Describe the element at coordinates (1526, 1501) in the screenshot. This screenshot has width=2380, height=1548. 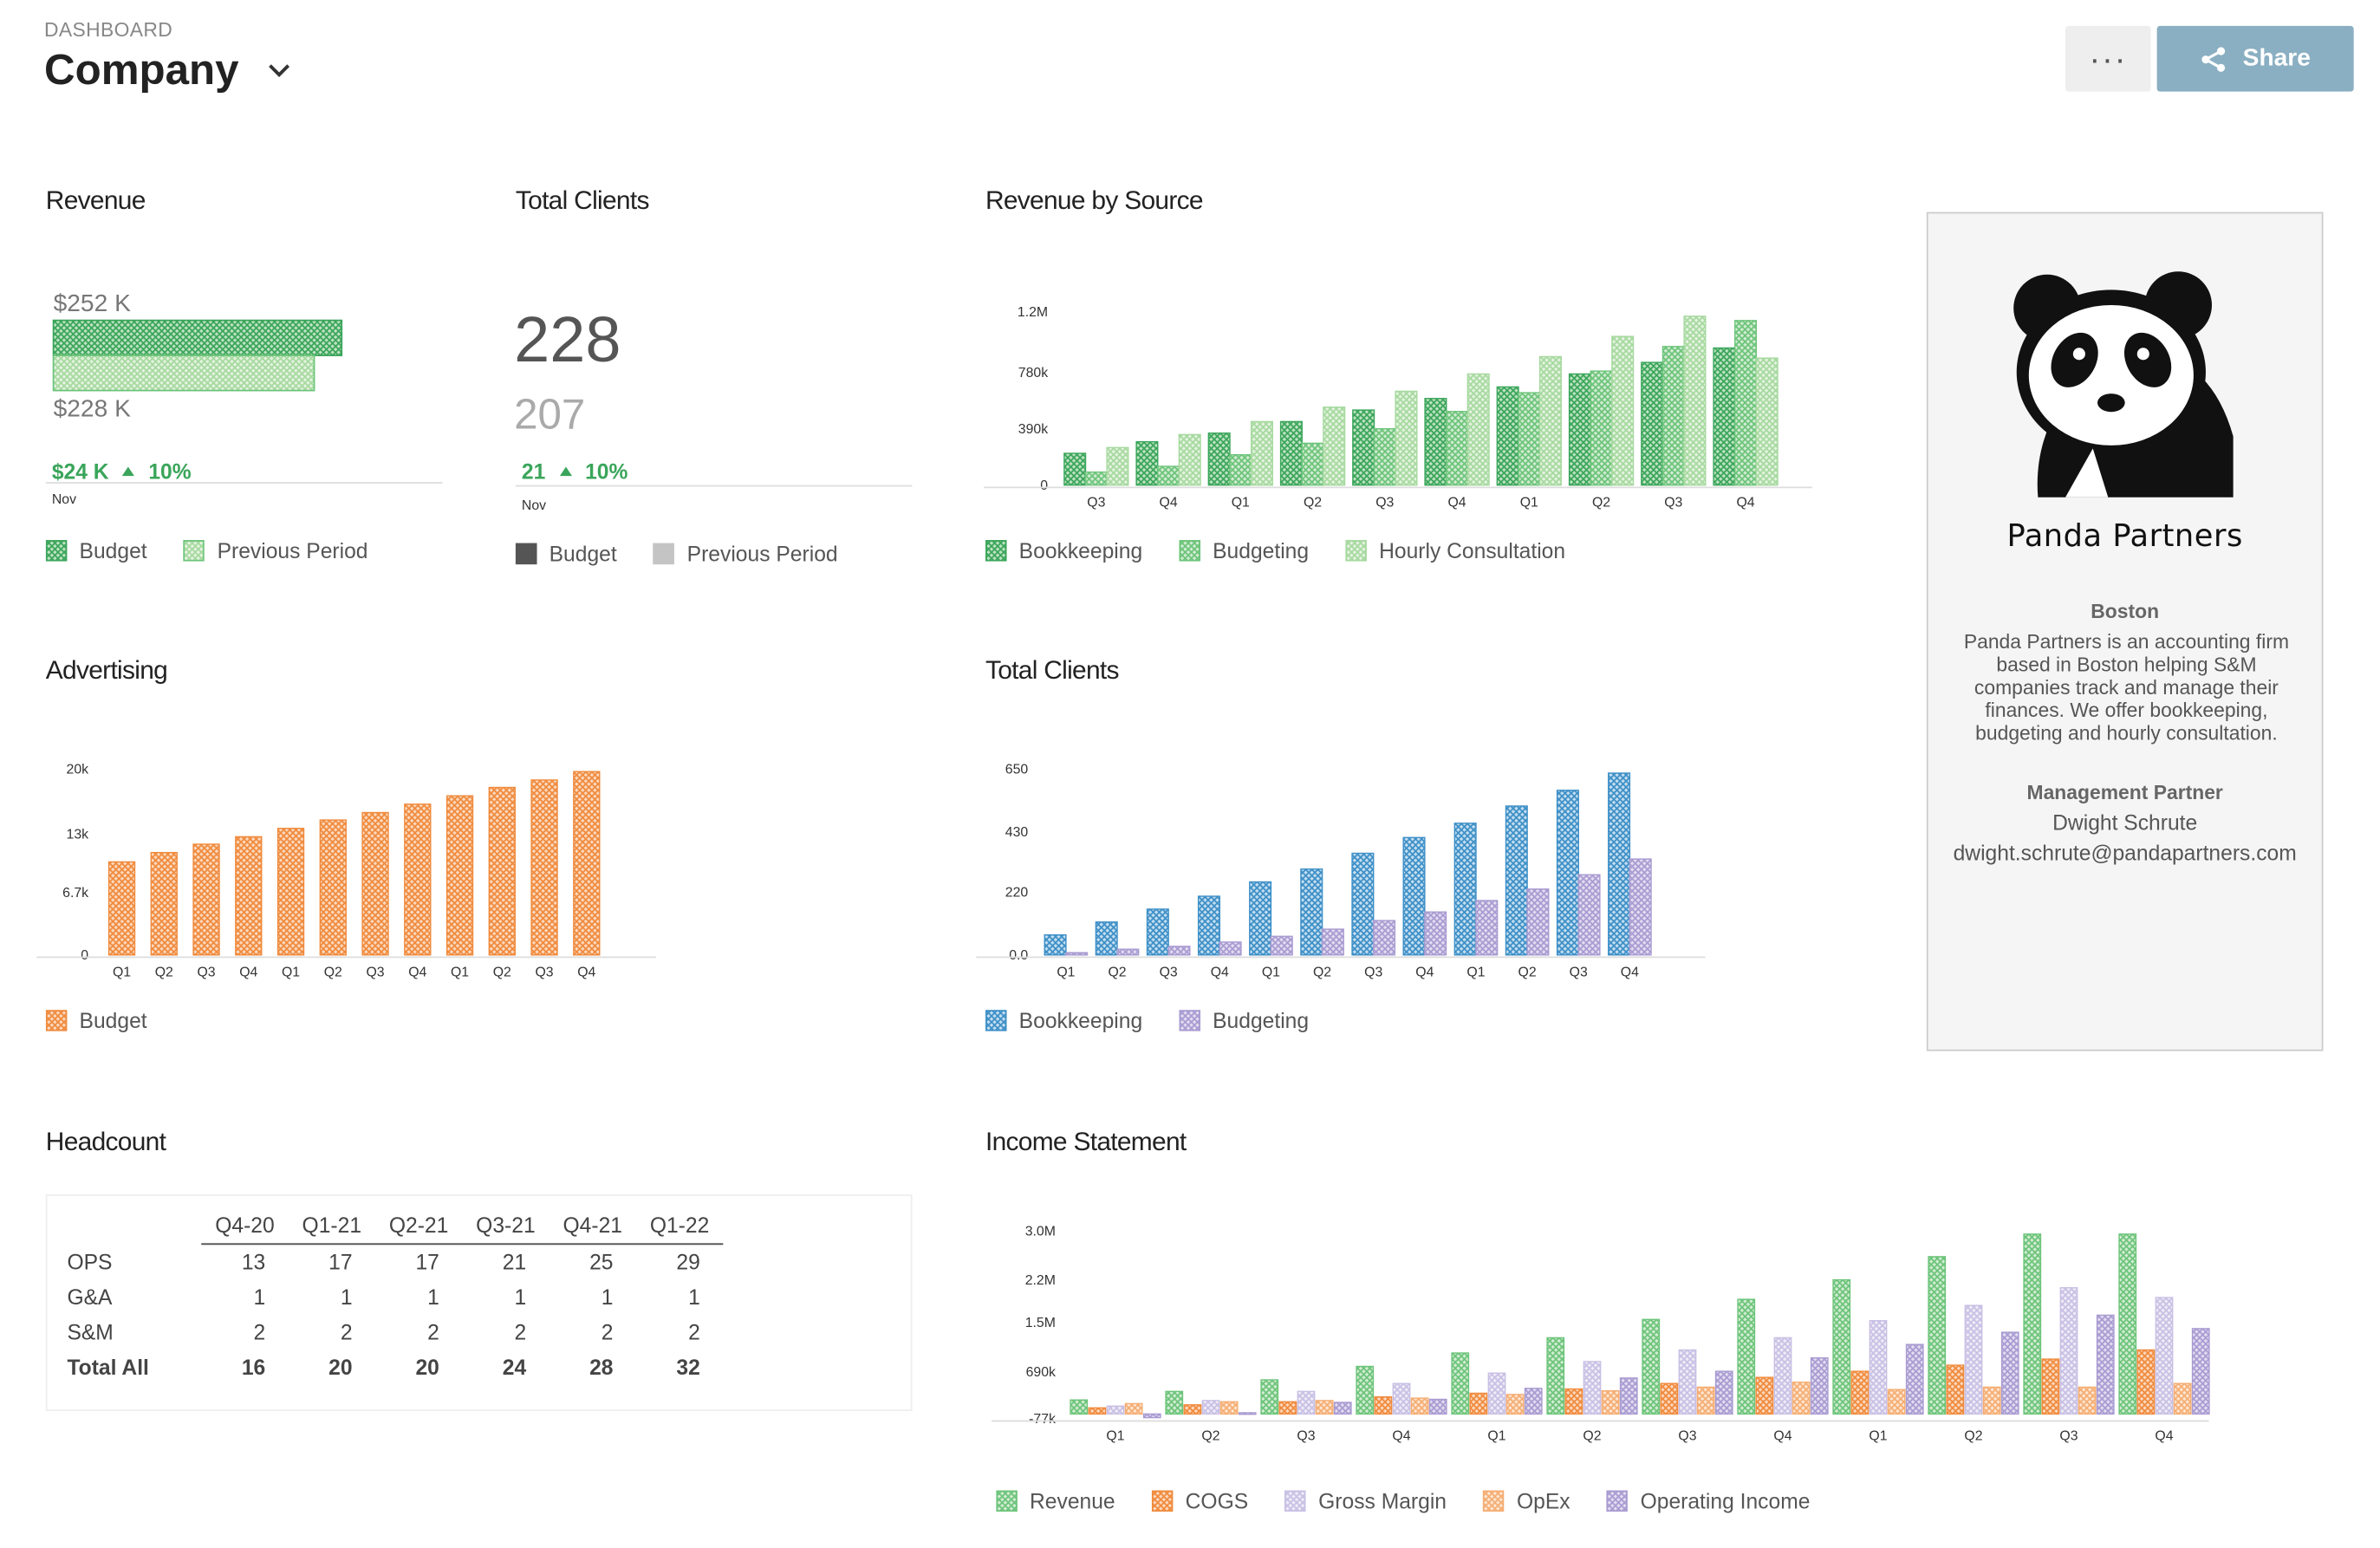
I see `legend-item-opex: OpEx` at that location.